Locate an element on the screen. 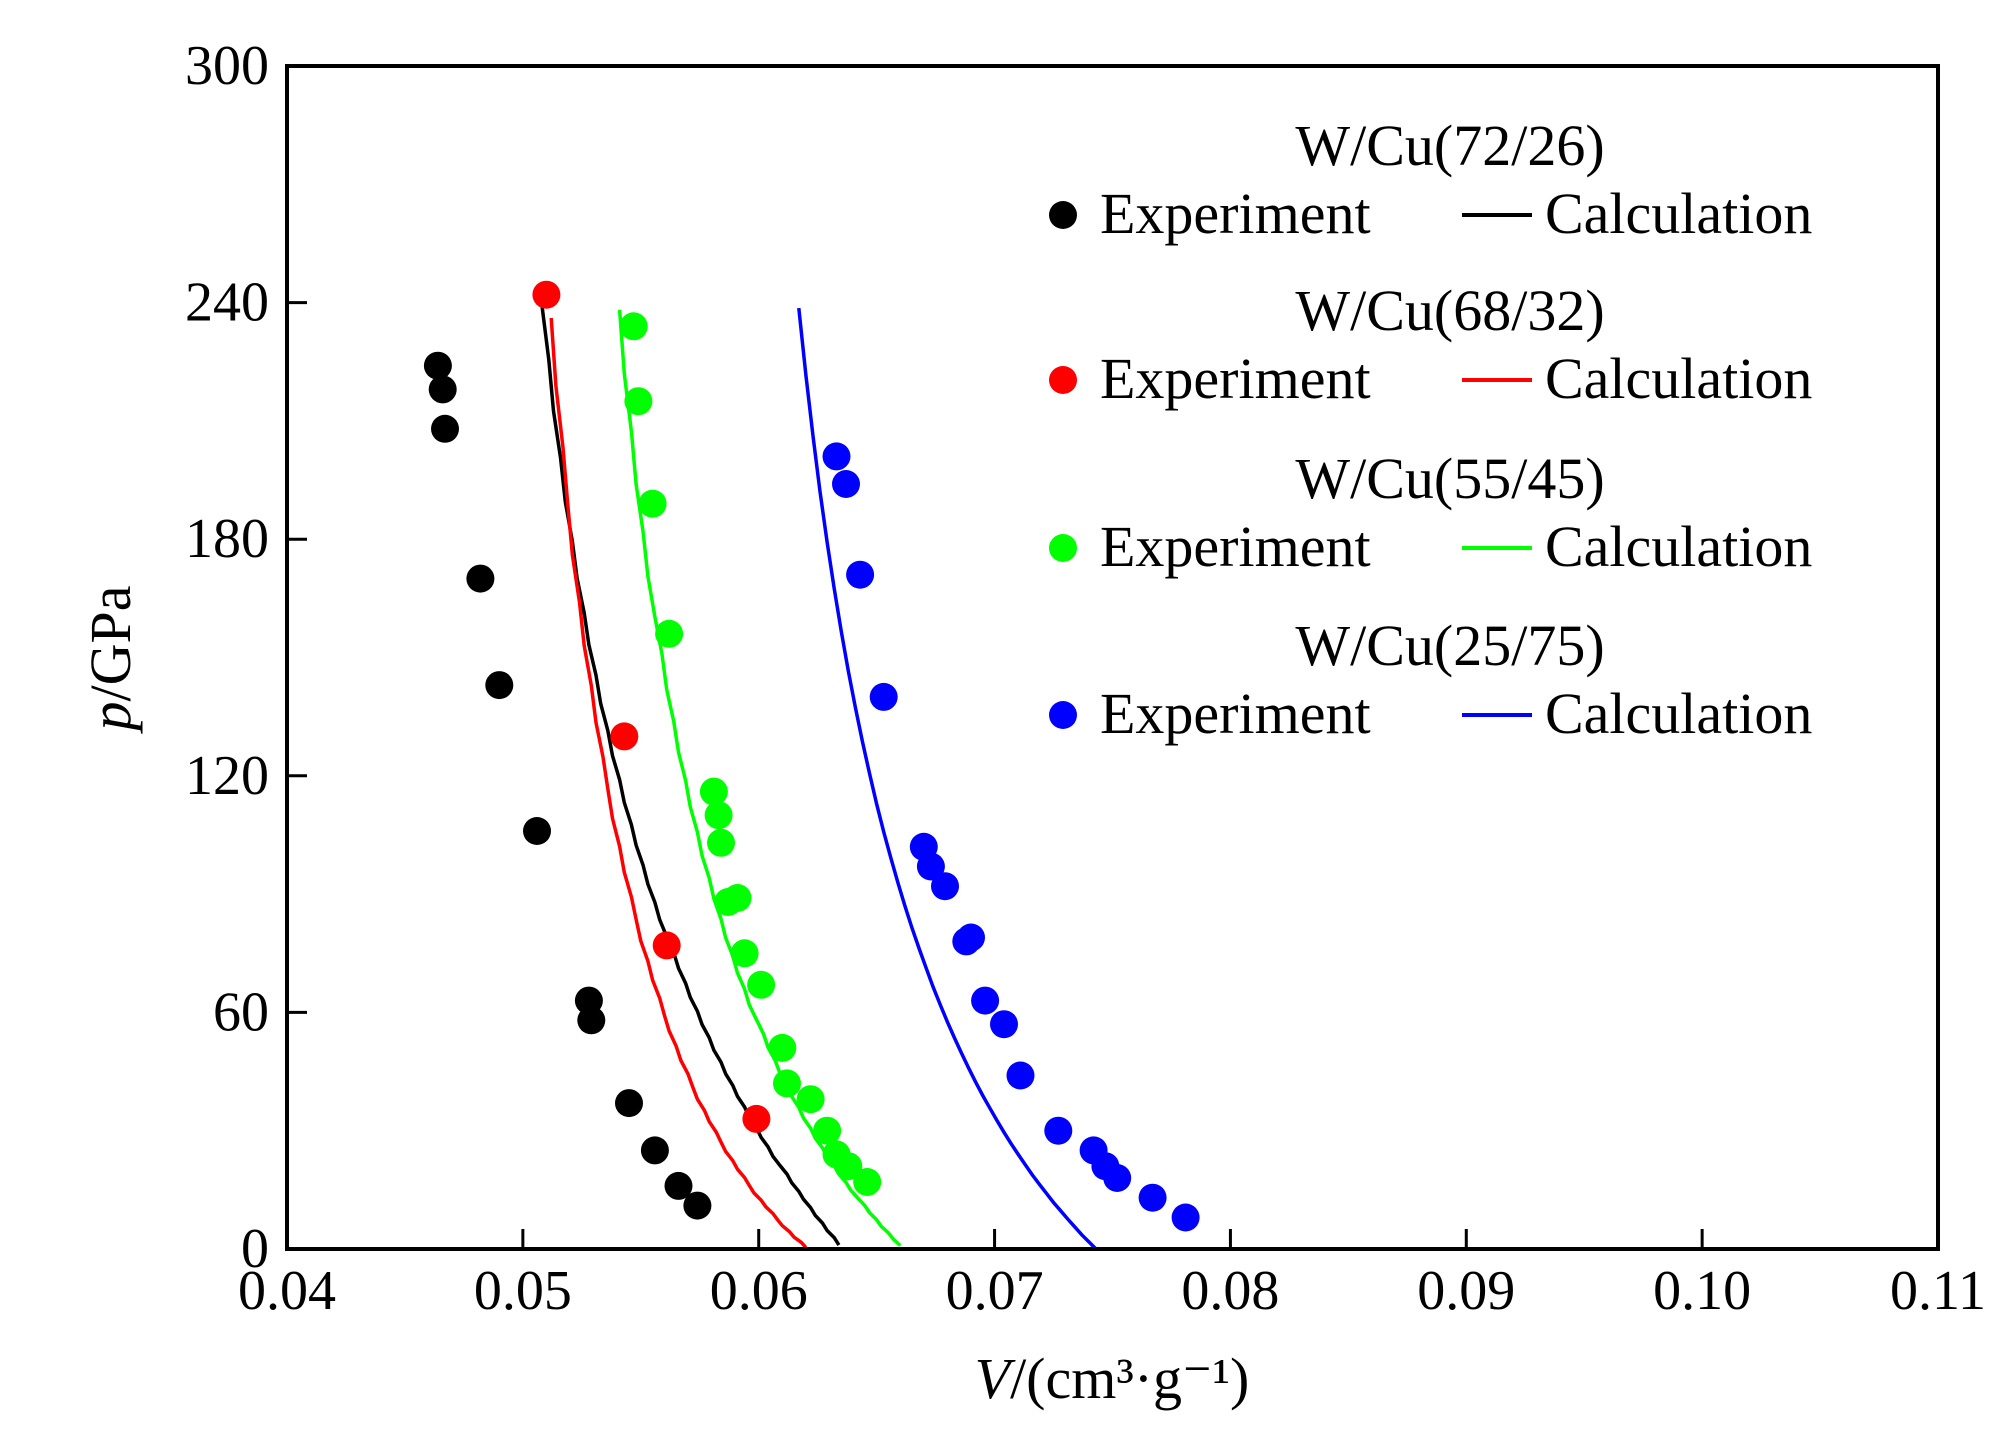  y-axis-title: p/GPa is located at coordinates (110, 660).